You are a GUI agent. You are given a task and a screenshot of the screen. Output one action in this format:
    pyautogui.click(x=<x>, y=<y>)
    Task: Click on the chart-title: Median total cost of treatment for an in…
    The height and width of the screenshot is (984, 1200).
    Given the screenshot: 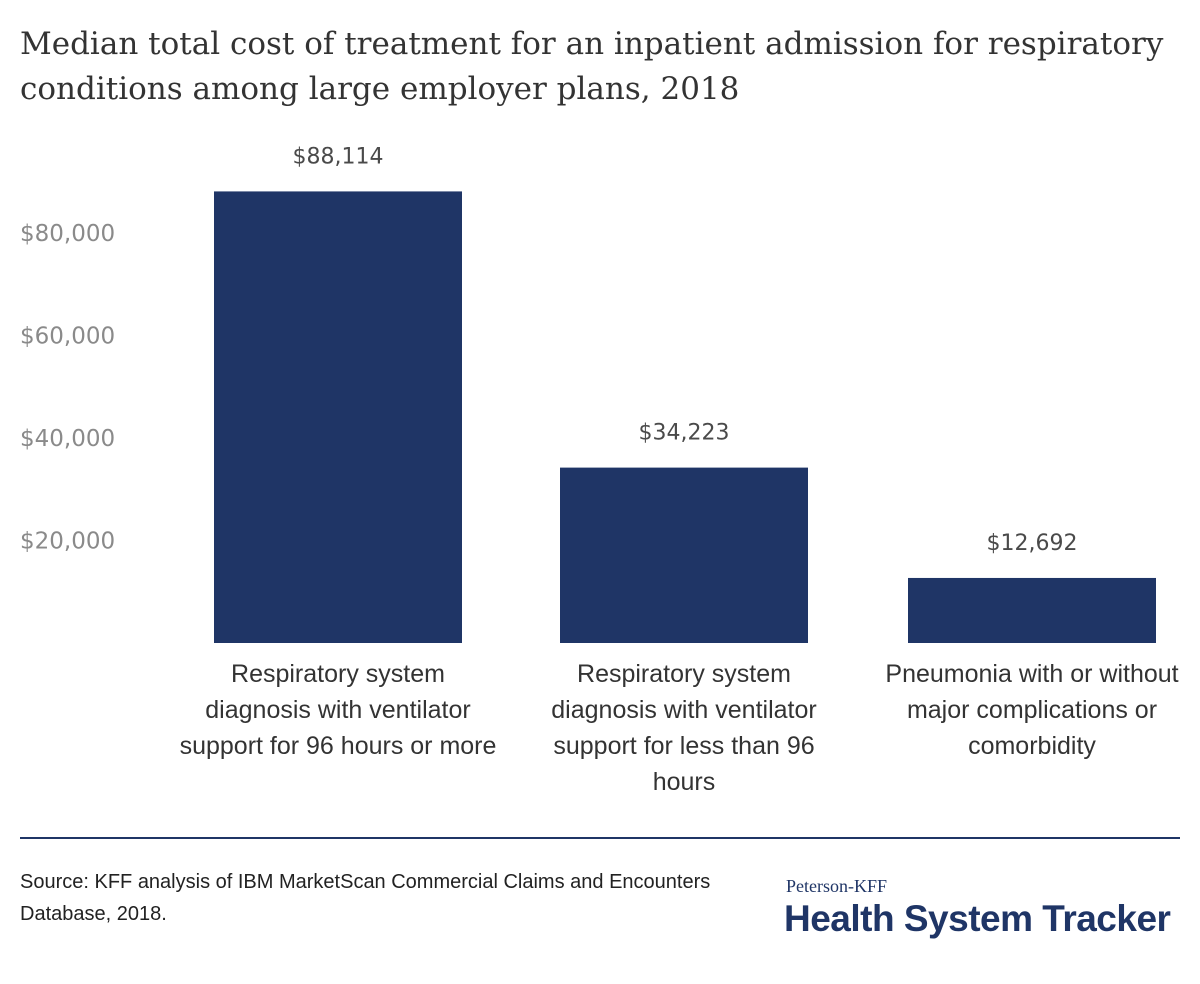 What is the action you would take?
    pyautogui.click(x=592, y=66)
    